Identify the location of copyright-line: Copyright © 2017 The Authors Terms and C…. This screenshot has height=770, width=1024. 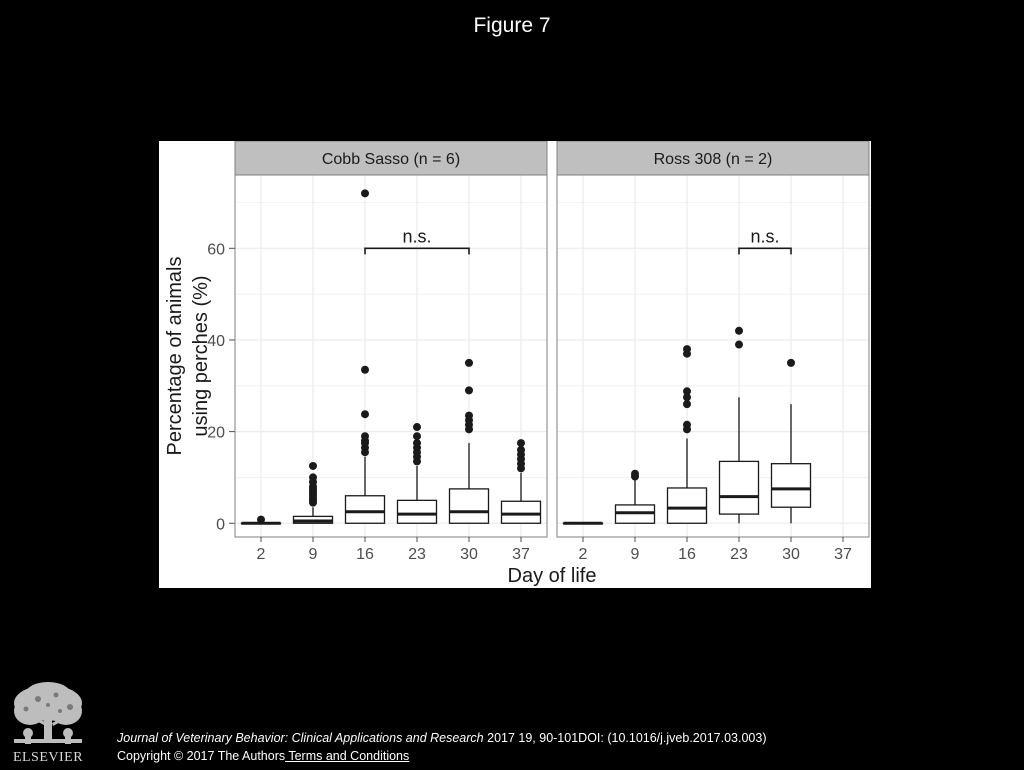
(263, 756).